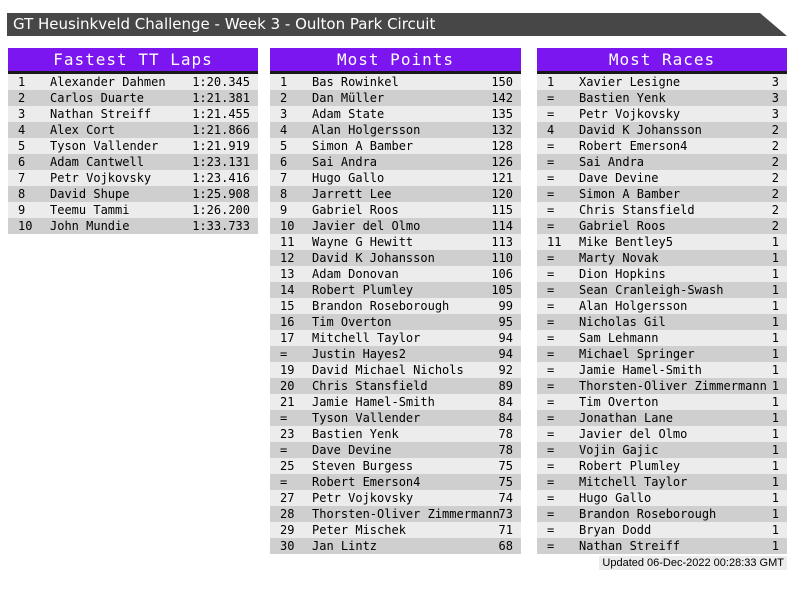 The width and height of the screenshot is (800, 600). I want to click on table-row: = Nathan Streiff 1, so click(662, 546).